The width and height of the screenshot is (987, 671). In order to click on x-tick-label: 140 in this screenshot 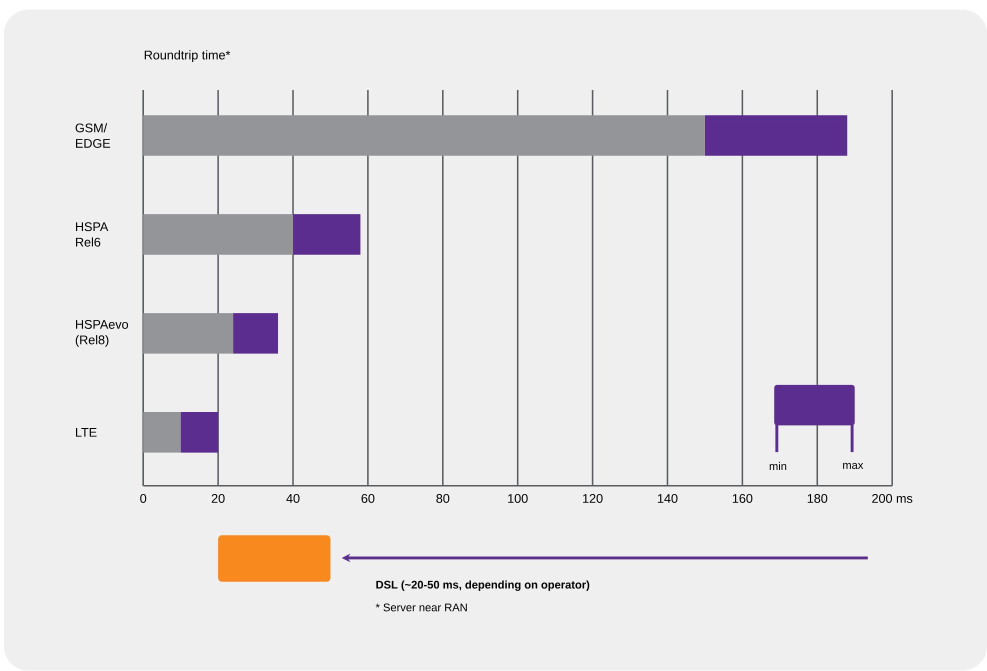, I will do `click(668, 499)`.